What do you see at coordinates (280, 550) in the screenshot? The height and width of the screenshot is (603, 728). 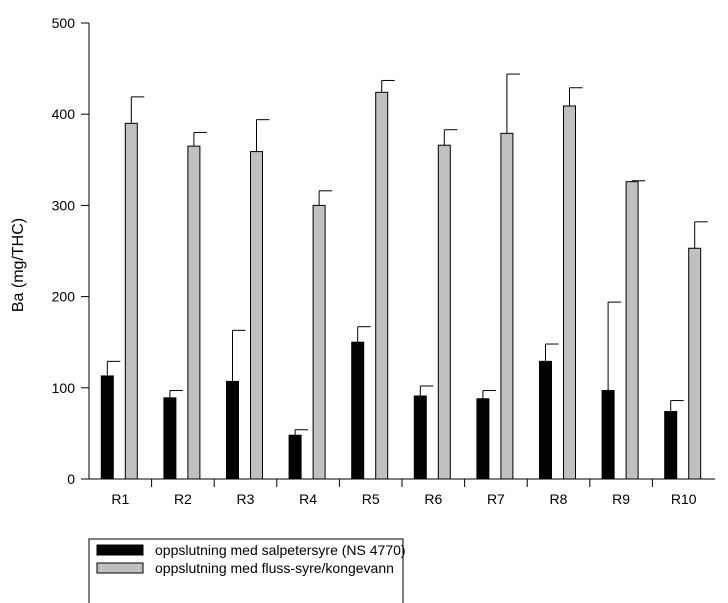 I see `legend-label-salpetersyre: oppslutning med salpetersyre (NS 4770)` at bounding box center [280, 550].